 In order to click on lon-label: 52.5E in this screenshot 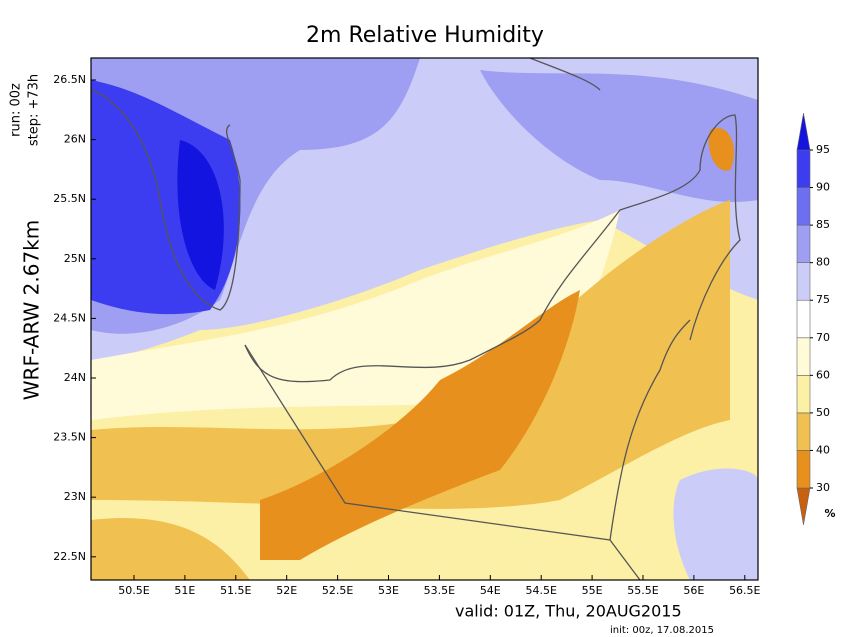, I will do `click(337, 590)`.